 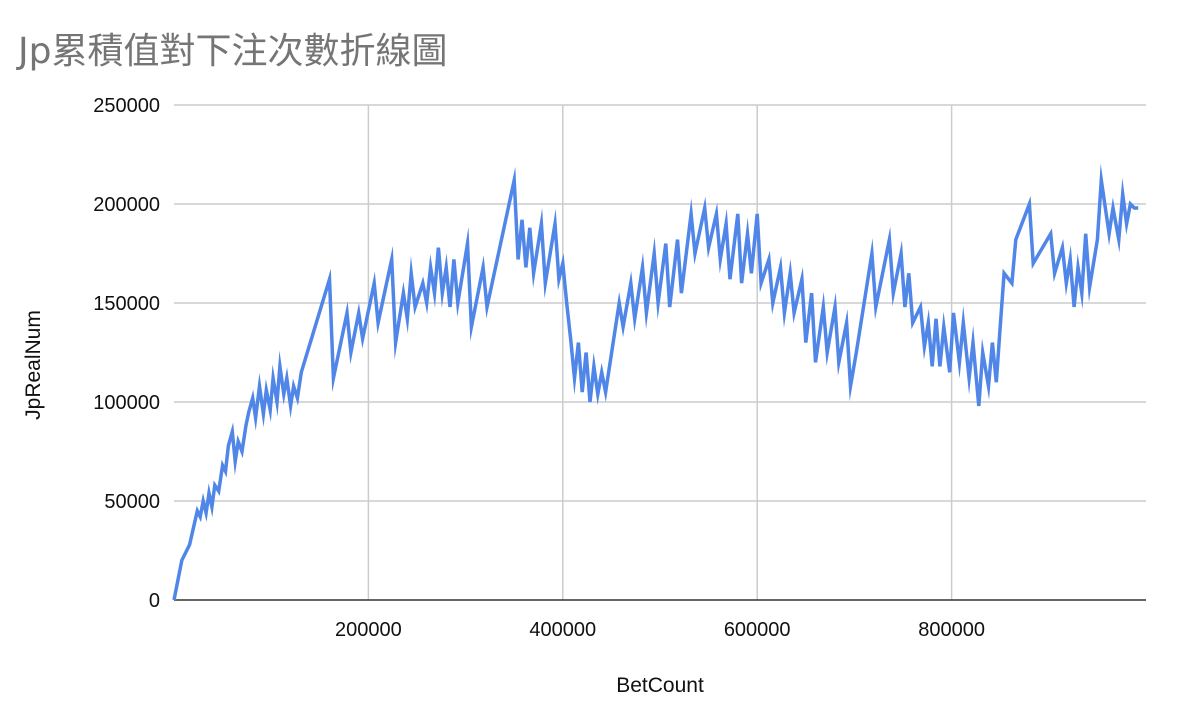 What do you see at coordinates (126, 403) in the screenshot?
I see `y-tick-label: 100000` at bounding box center [126, 403].